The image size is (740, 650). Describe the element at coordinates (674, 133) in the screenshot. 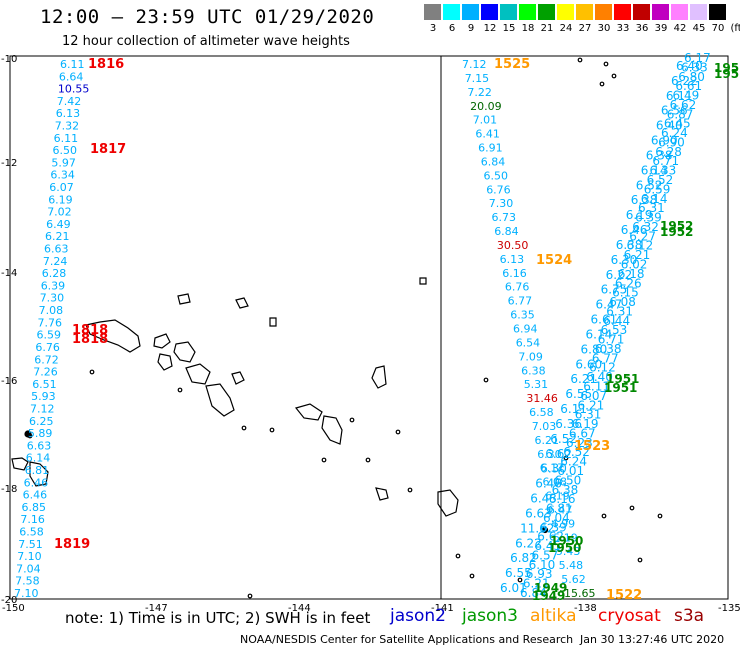

I see `wave-height-value: 6.24` at that location.